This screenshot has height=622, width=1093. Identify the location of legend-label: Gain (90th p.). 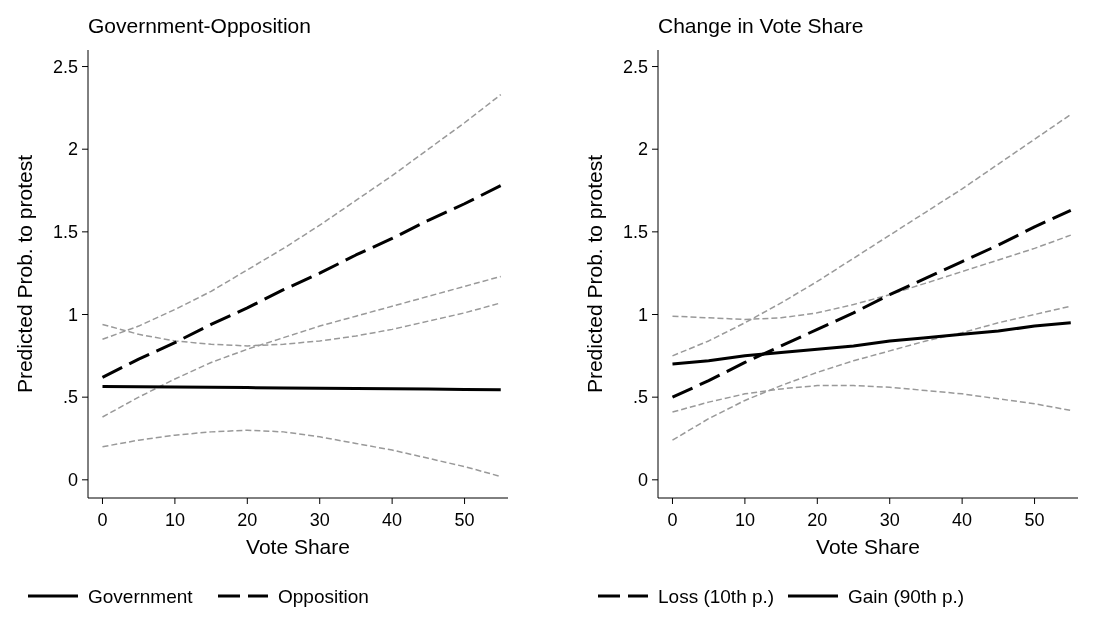
(906, 596).